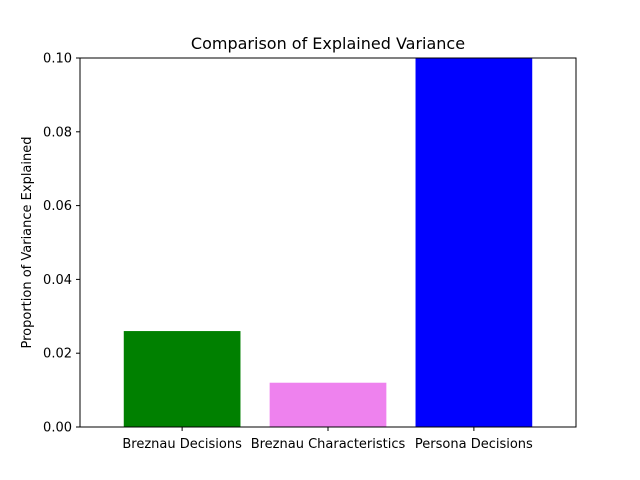  I want to click on y-tick-label: 0.04, so click(57, 280).